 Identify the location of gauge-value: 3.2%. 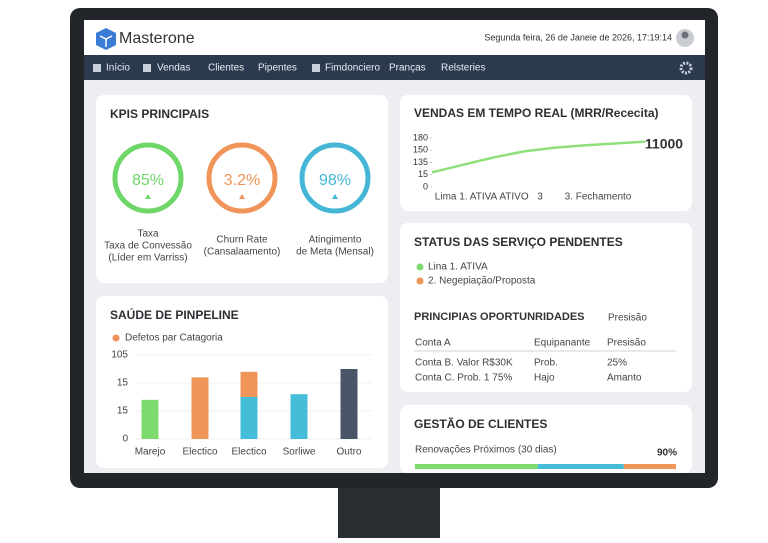
(242, 180).